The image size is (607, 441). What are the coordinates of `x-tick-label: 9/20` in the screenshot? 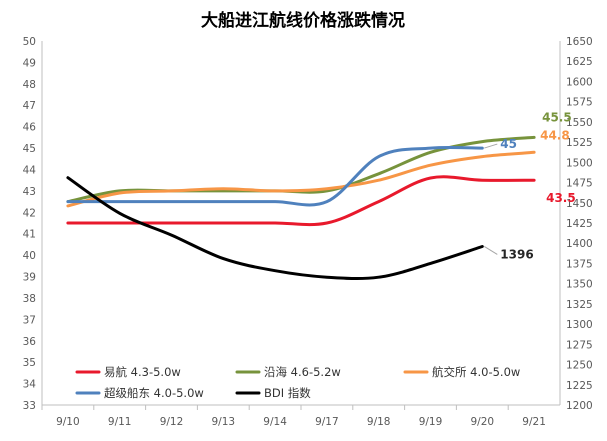 It's located at (483, 422).